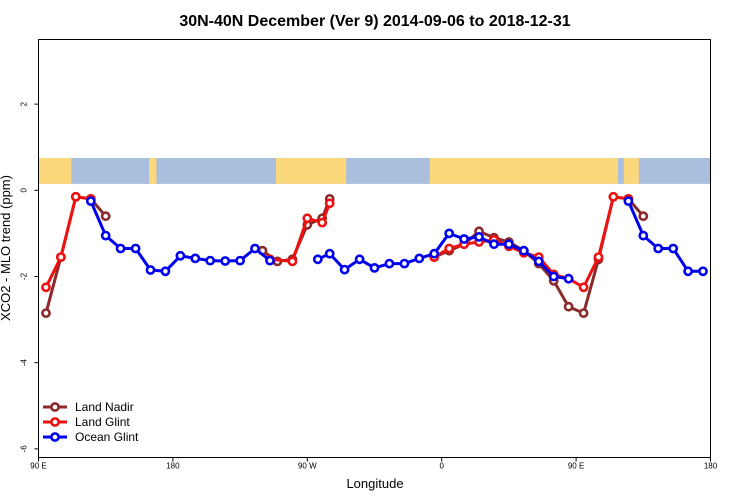 This screenshot has width=750, height=500. What do you see at coordinates (441, 466) in the screenshot?
I see `x-tick-label: 0` at bounding box center [441, 466].